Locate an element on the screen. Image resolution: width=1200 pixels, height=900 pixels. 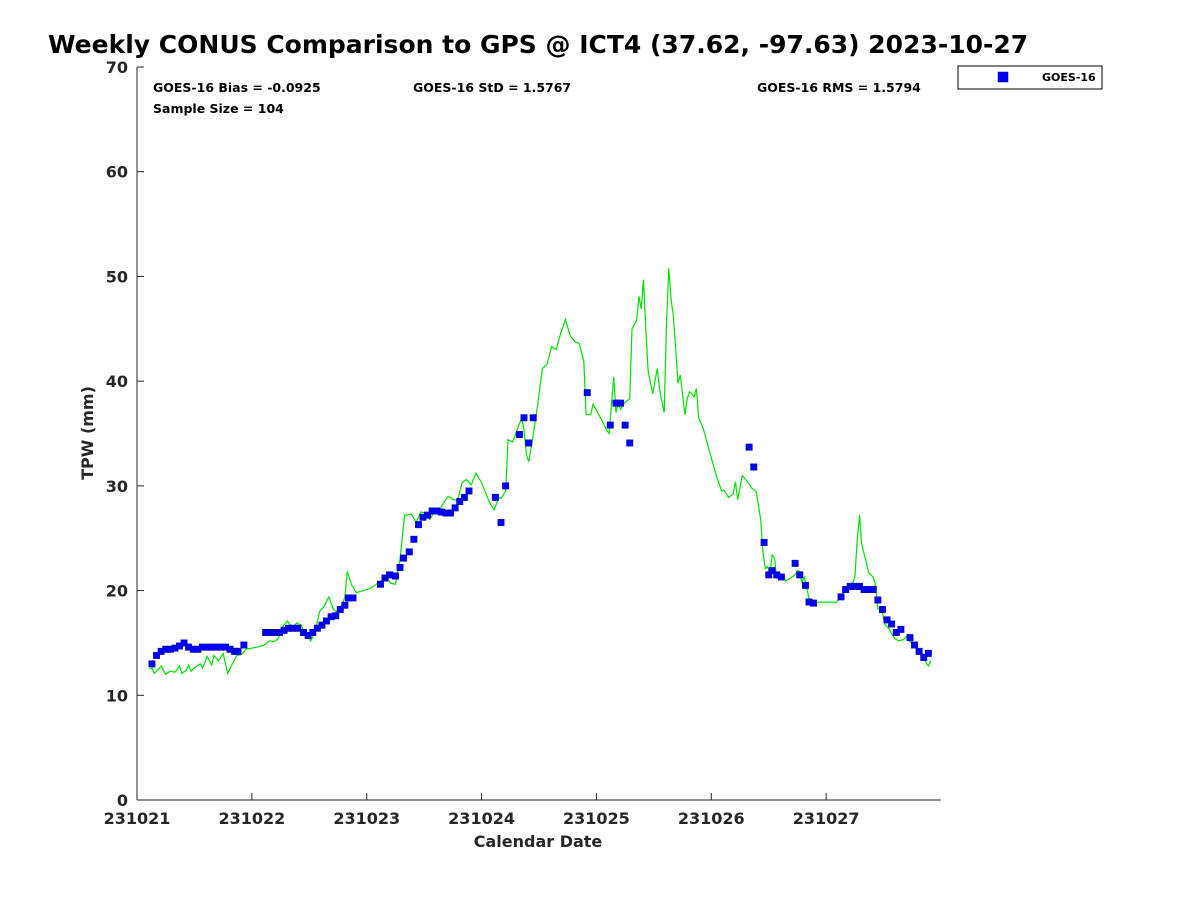
y-tick-label: 30 is located at coordinates (117, 486).